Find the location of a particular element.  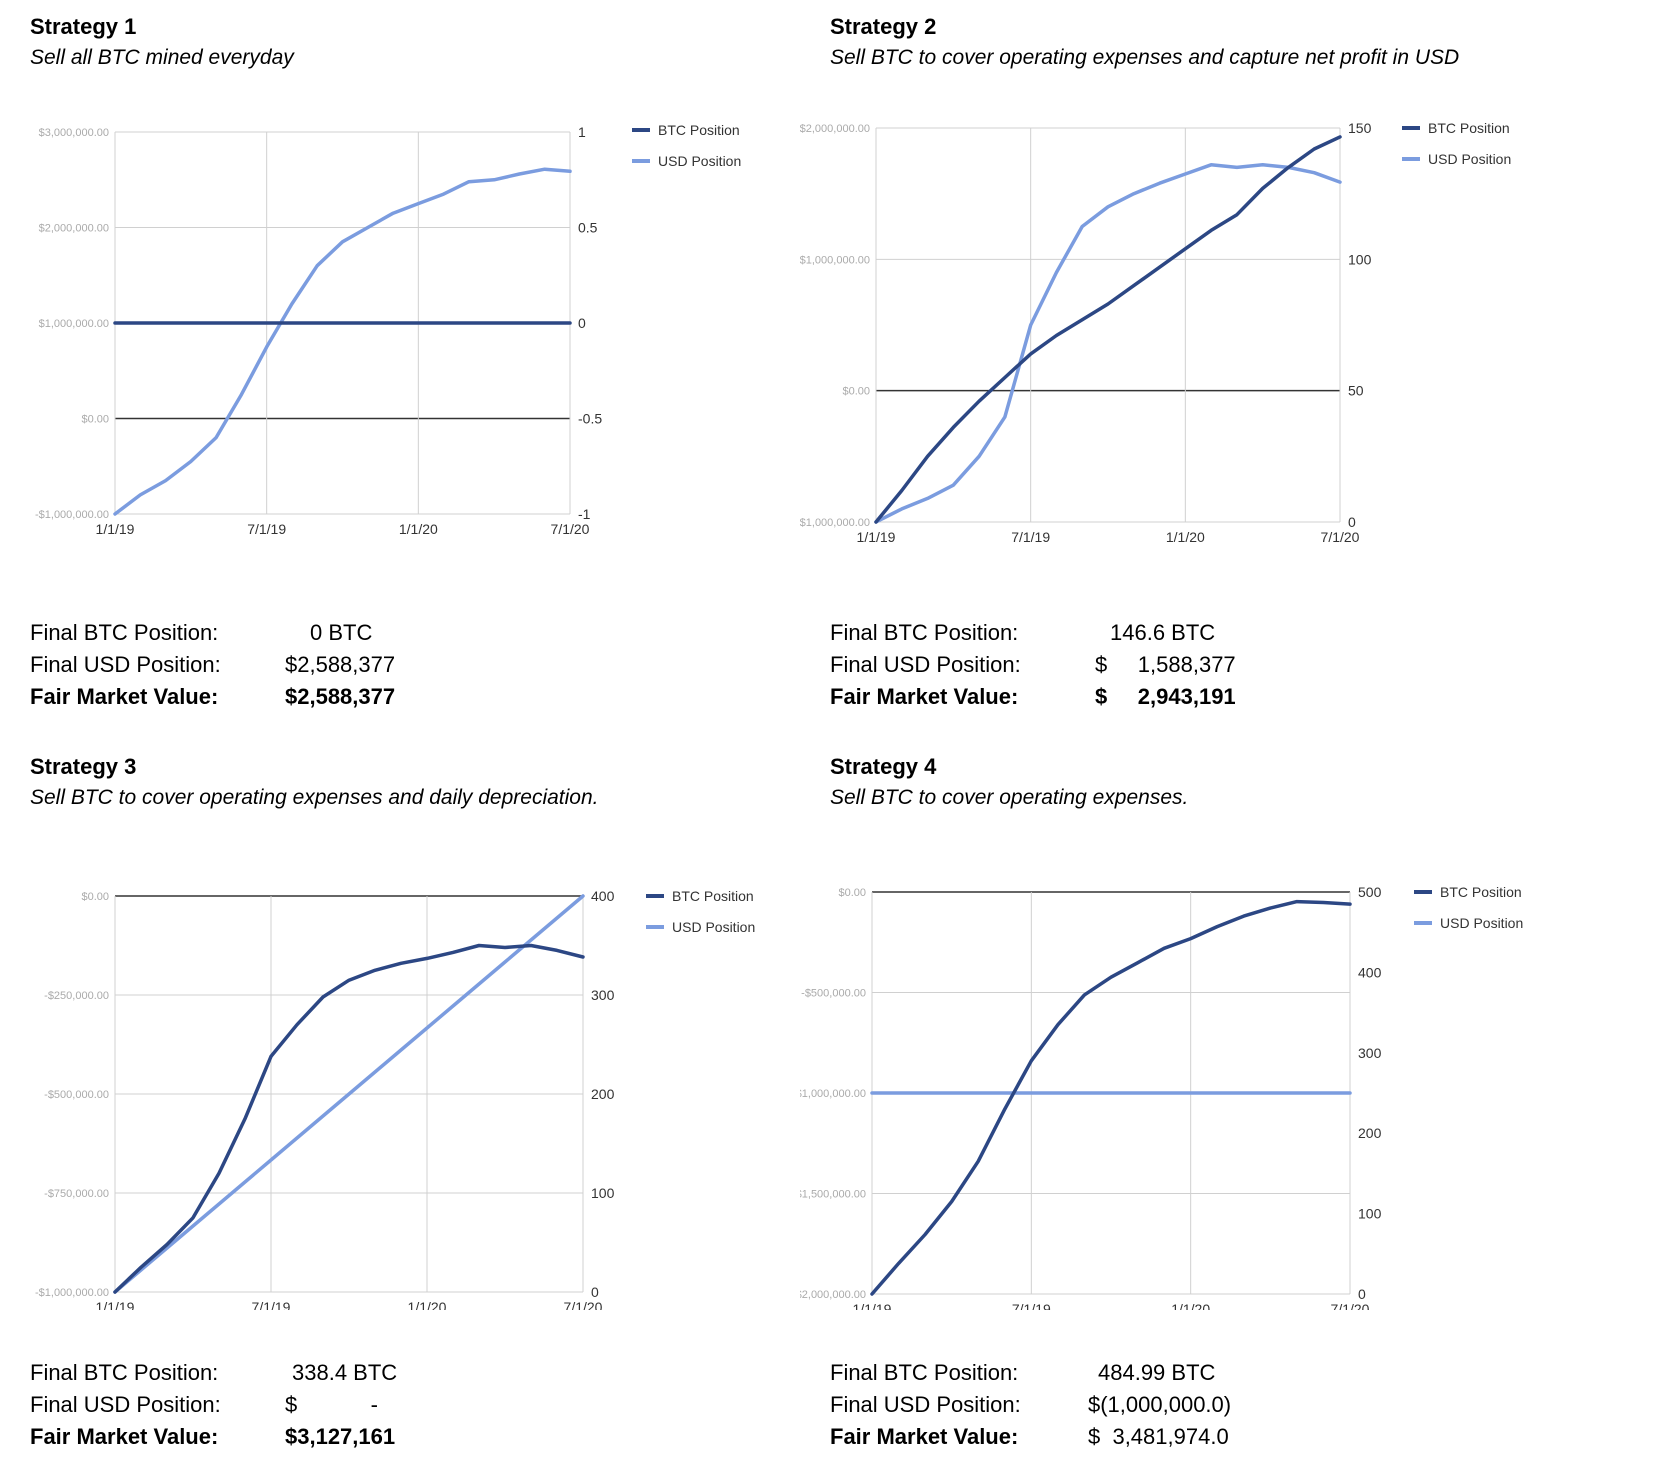

left-axis-tick-label: $3,000,000.00 is located at coordinates (74, 133).